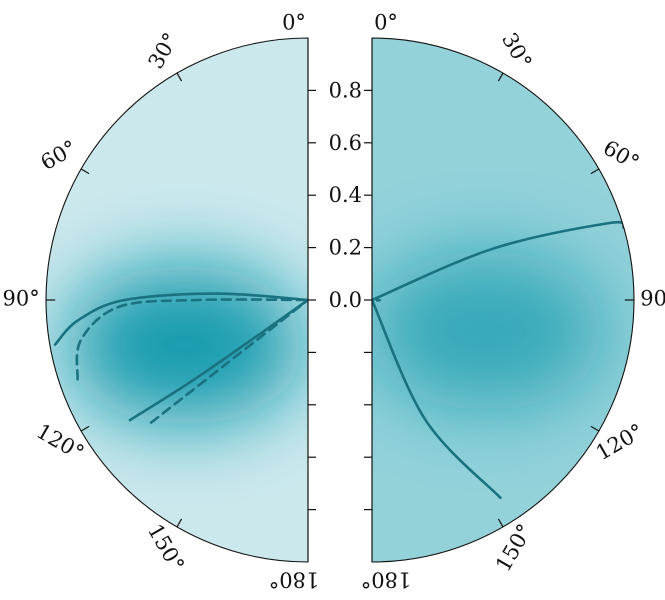 This screenshot has width=665, height=600. I want to click on right-theta-label-180: 180°, so click(386, 580).